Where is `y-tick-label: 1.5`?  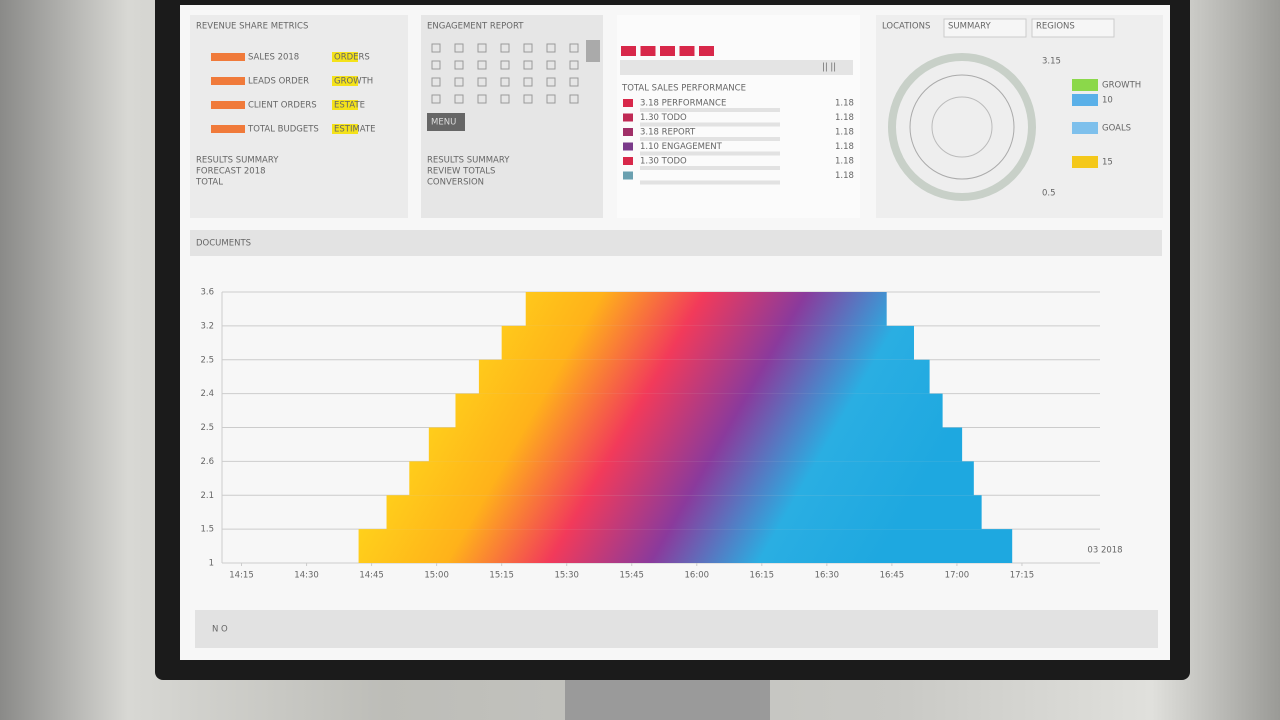
y-tick-label: 1.5 is located at coordinates (207, 530).